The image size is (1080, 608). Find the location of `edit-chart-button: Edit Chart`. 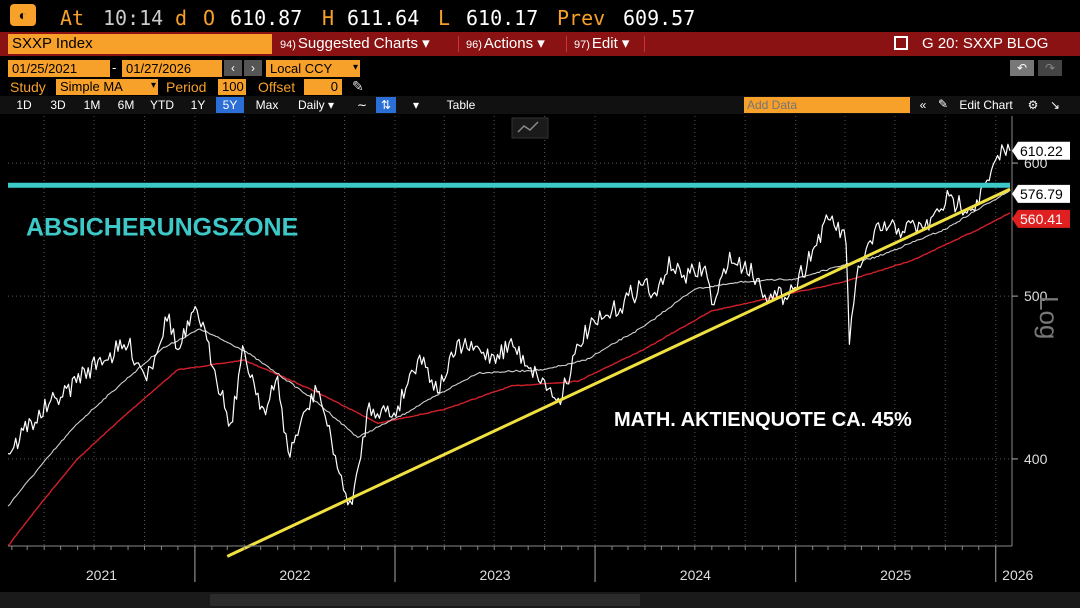

edit-chart-button: Edit Chart is located at coordinates (986, 105).